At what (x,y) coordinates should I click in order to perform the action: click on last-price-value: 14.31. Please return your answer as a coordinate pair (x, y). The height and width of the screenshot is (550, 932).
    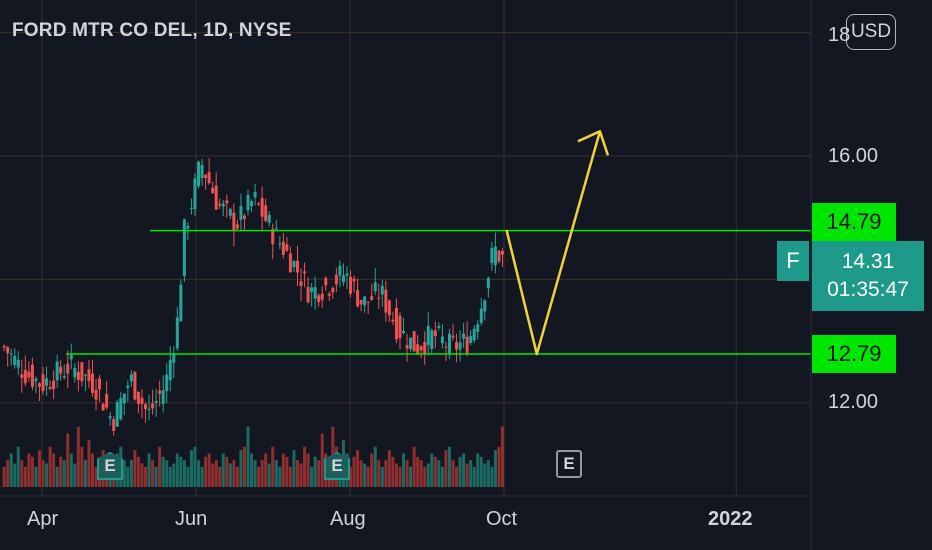
    Looking at the image, I should click on (868, 261).